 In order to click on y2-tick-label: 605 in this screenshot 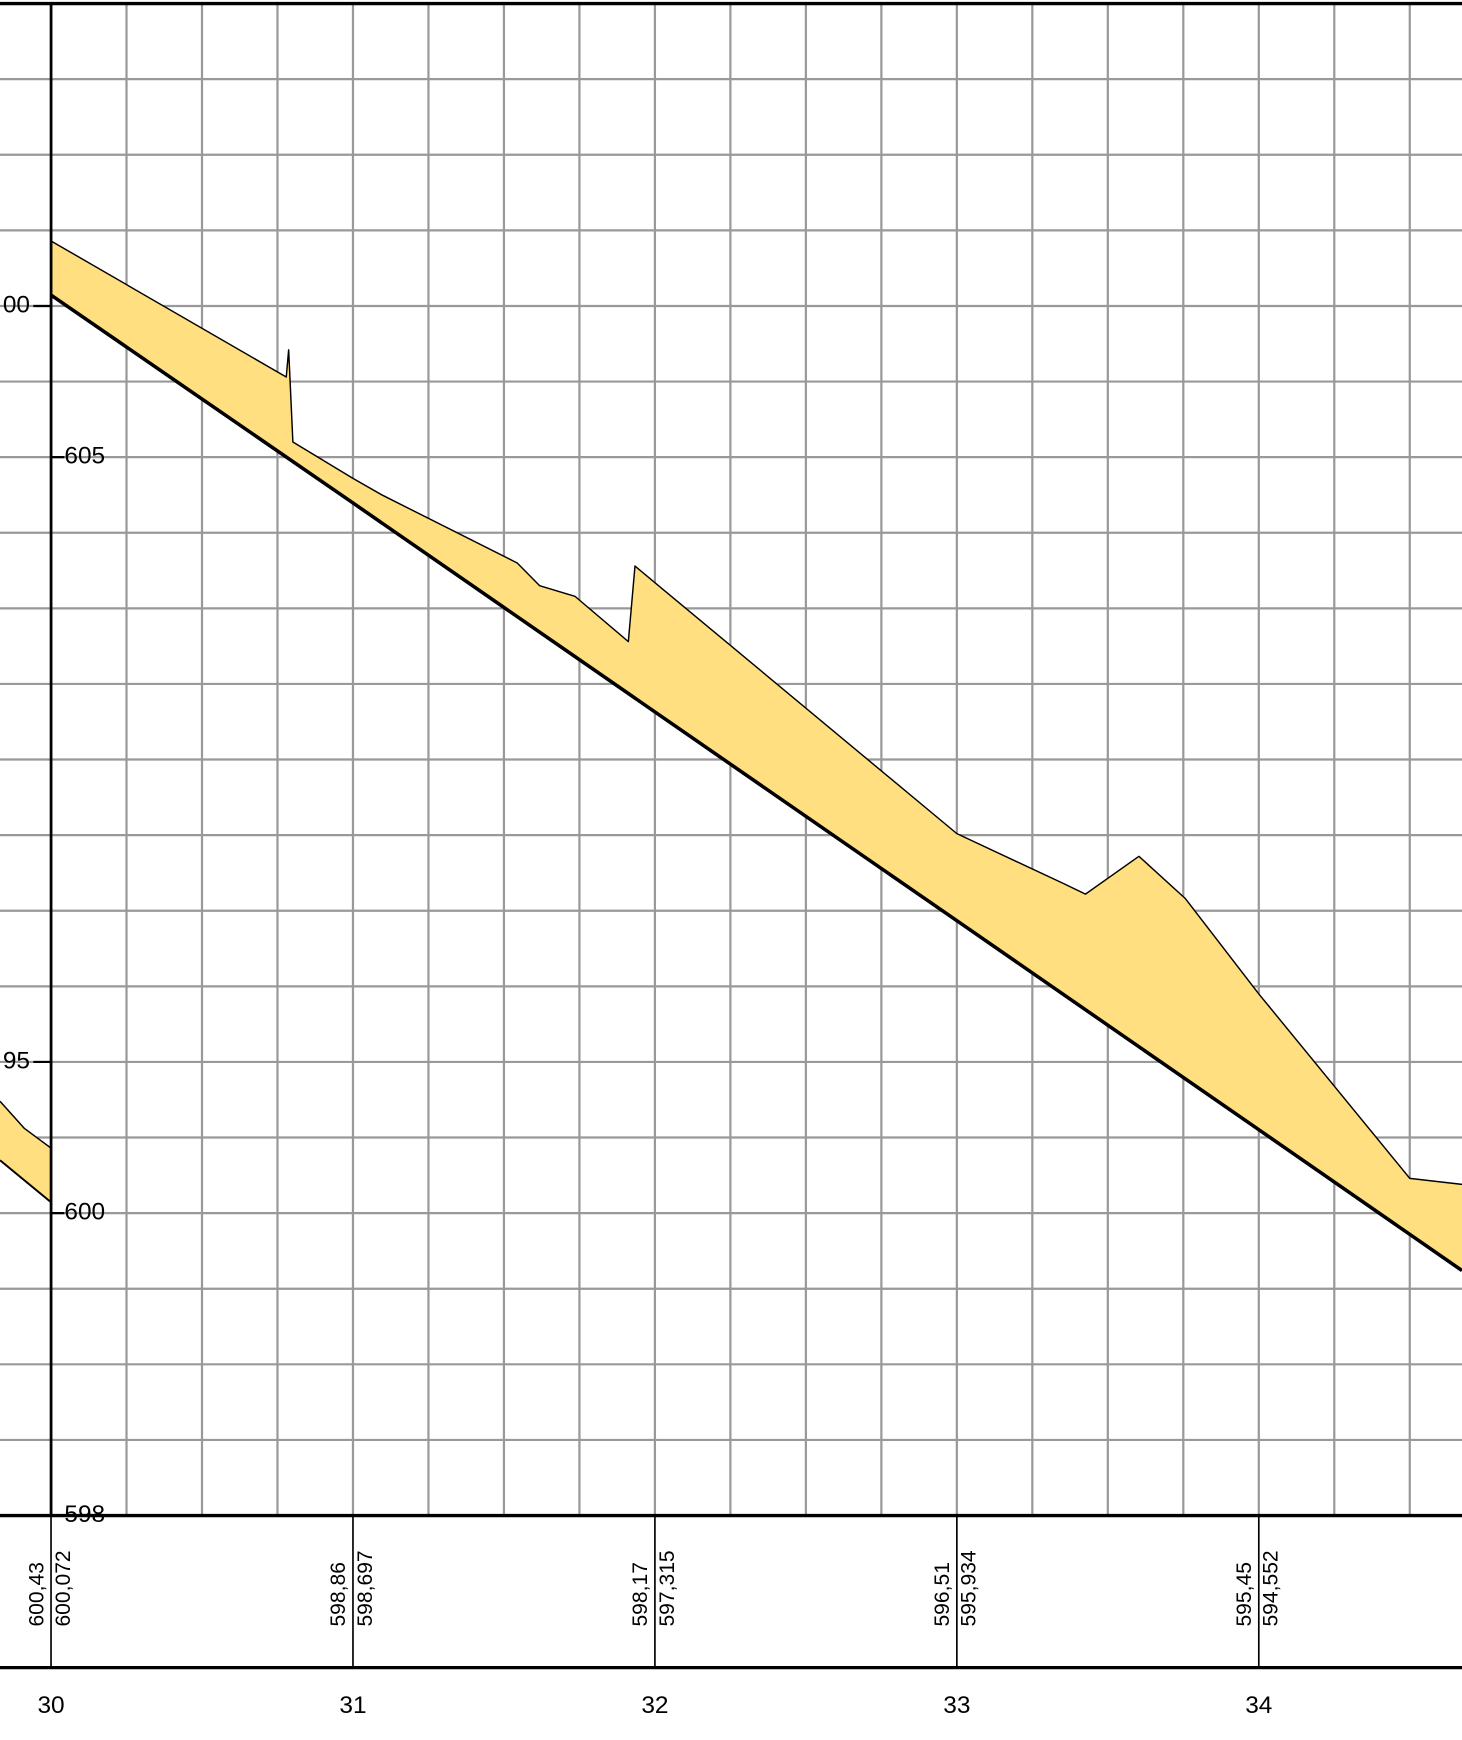, I will do `click(84, 456)`.